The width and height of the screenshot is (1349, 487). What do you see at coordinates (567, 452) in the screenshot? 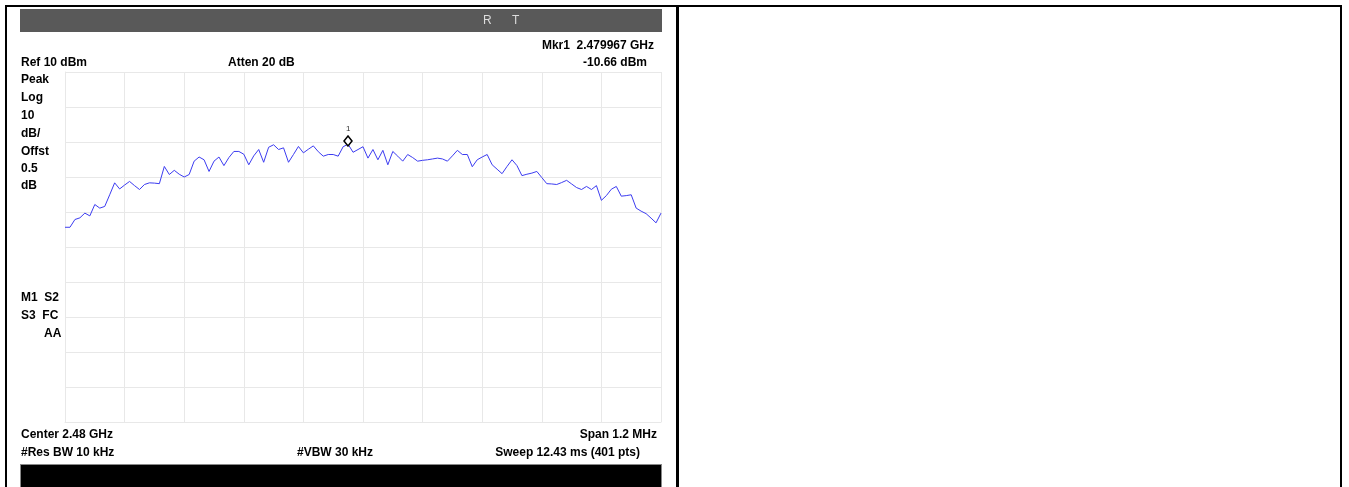
I see `text: Sweep 12.43 ms (401 pts)` at bounding box center [567, 452].